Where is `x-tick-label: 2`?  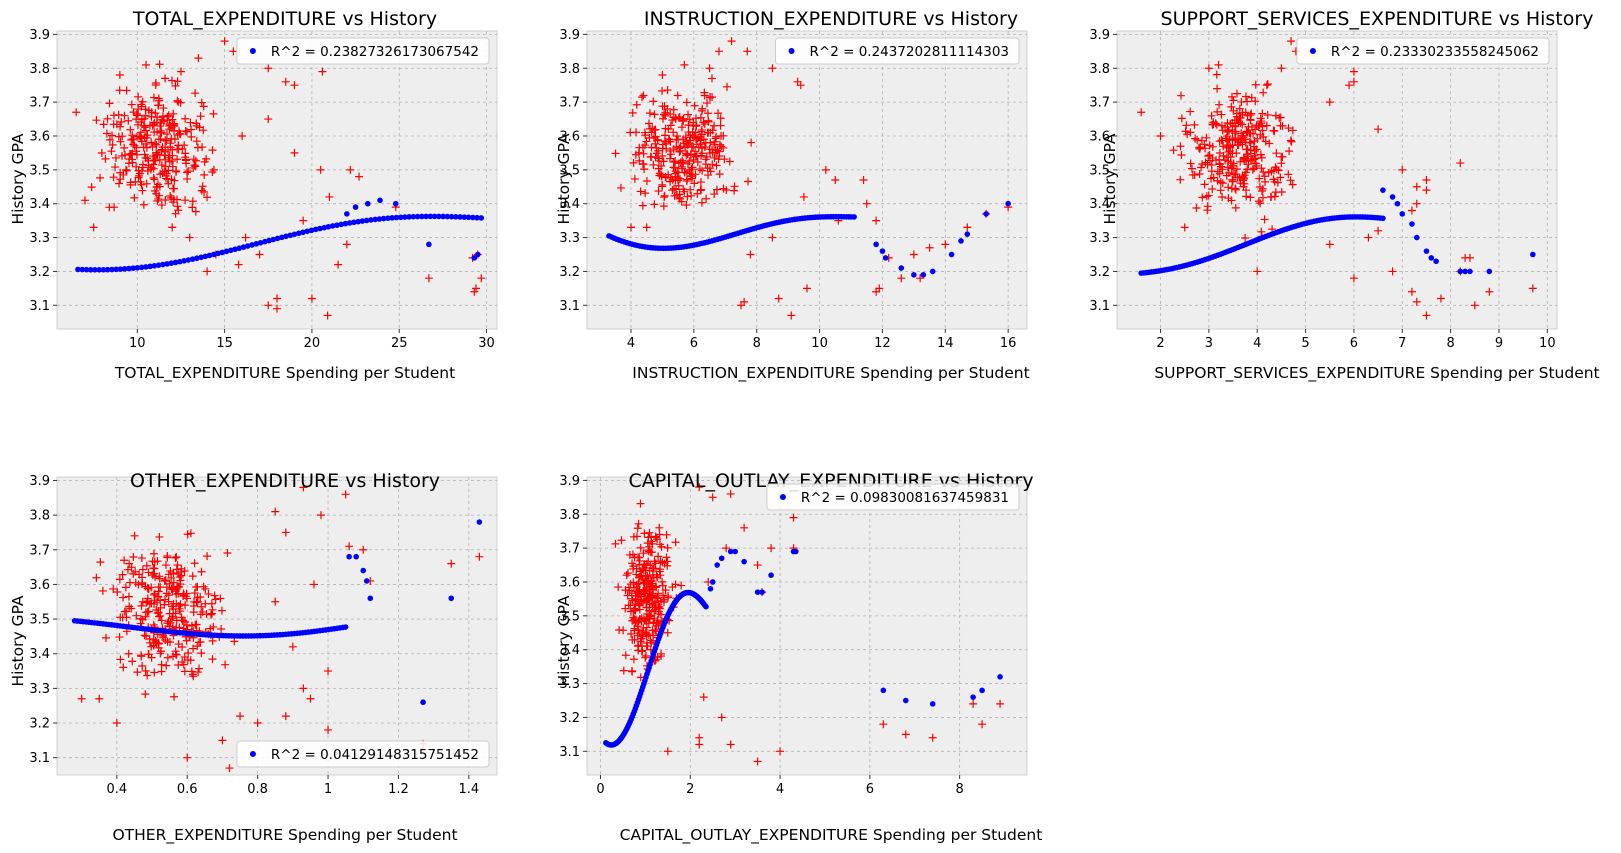
x-tick-label: 2 is located at coordinates (690, 789).